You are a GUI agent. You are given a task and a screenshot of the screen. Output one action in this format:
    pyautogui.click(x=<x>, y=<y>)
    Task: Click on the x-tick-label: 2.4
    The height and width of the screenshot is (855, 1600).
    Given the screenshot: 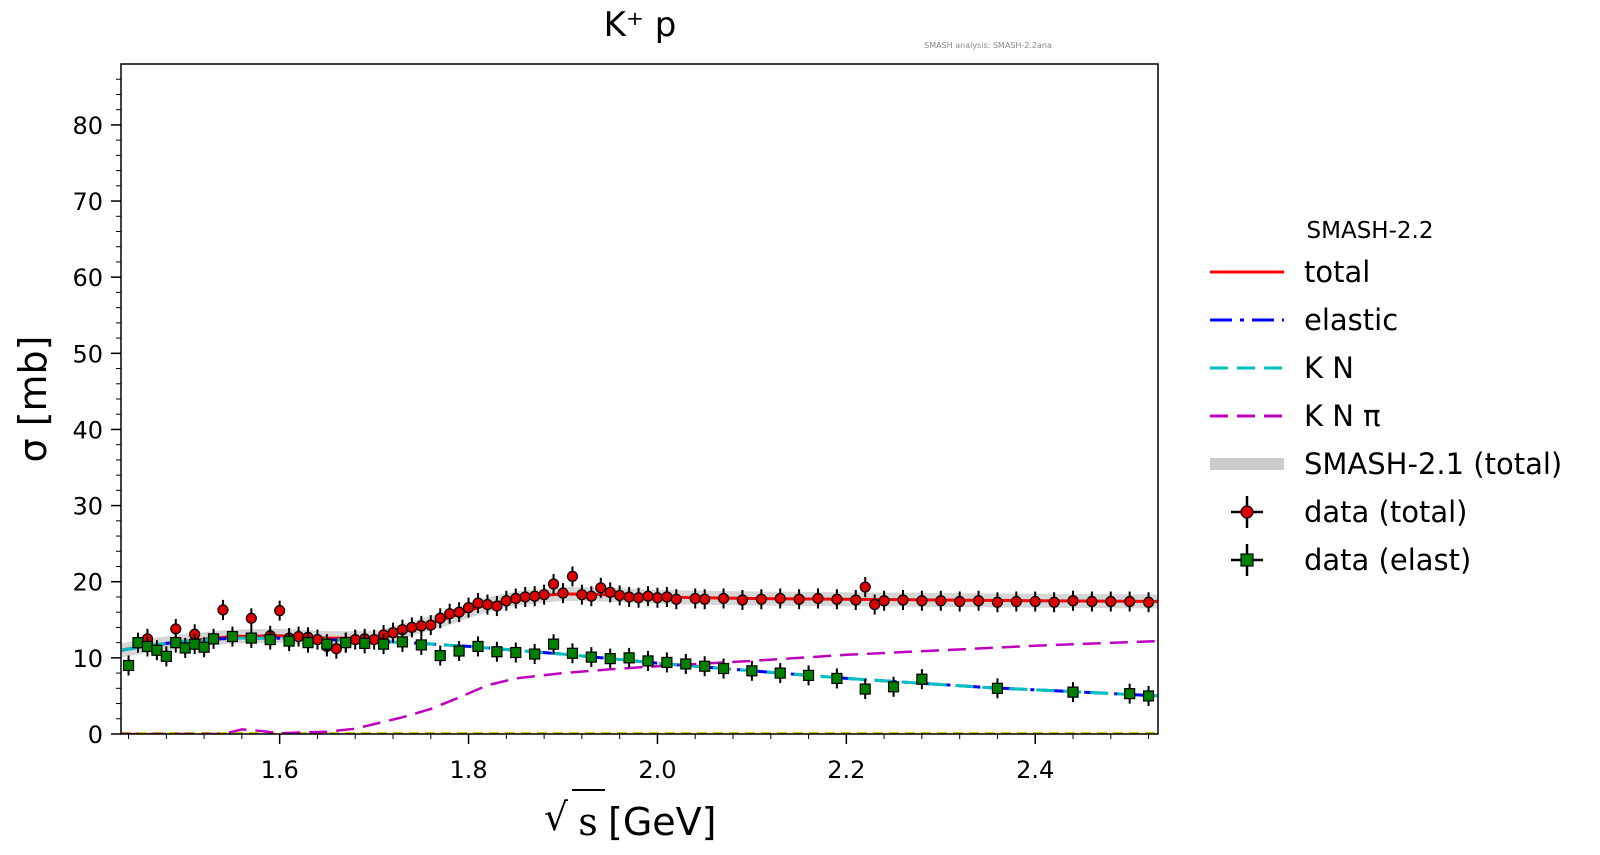 What is the action you would take?
    pyautogui.click(x=1035, y=770)
    